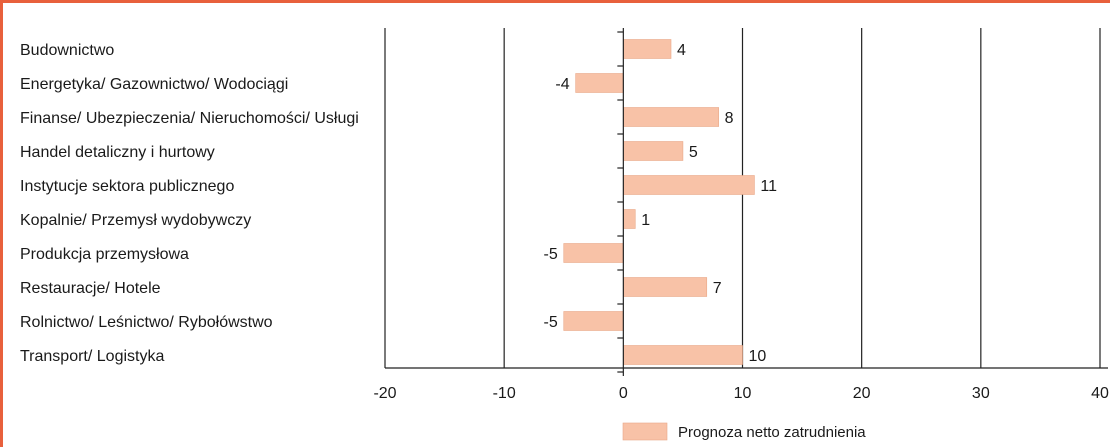  What do you see at coordinates (504, 393) in the screenshot?
I see `x-tick-label: -10` at bounding box center [504, 393].